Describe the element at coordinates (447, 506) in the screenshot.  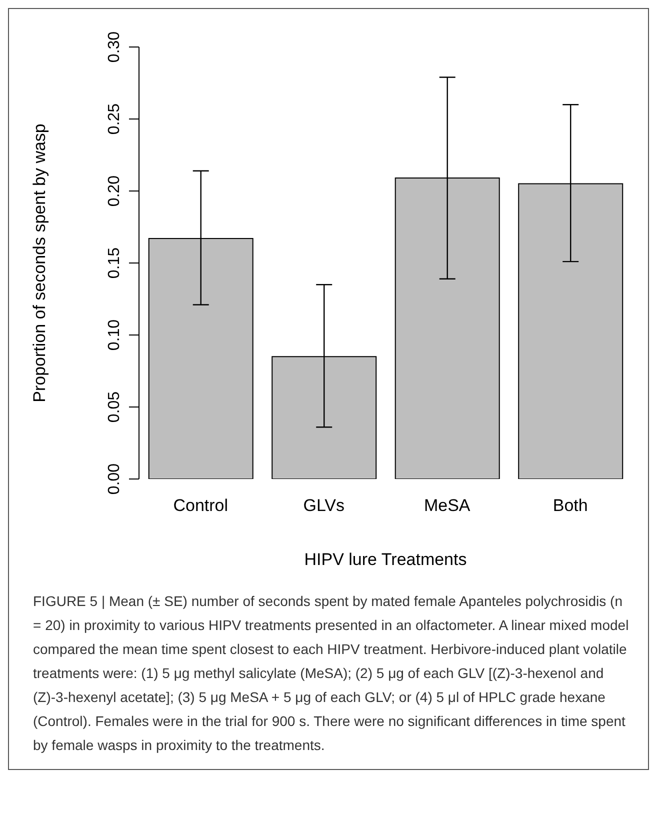
I see `x-tick-label: MeSA` at that location.